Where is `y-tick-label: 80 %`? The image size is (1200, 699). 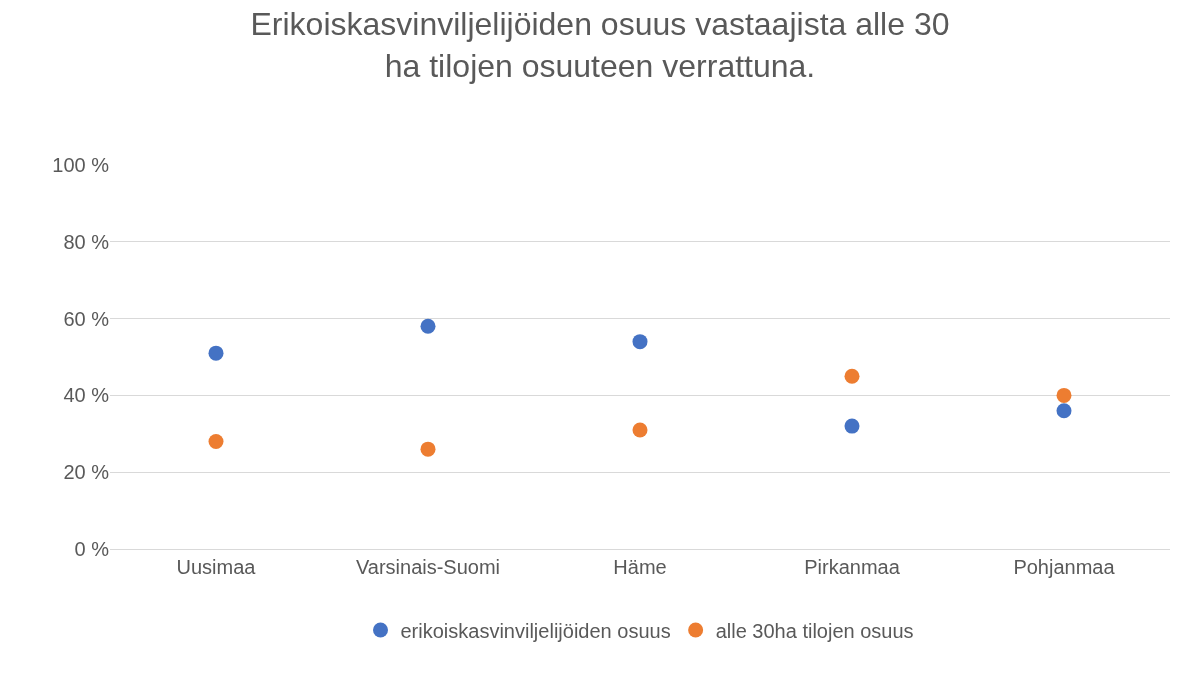
y-tick-label: 80 % is located at coordinates (86, 241).